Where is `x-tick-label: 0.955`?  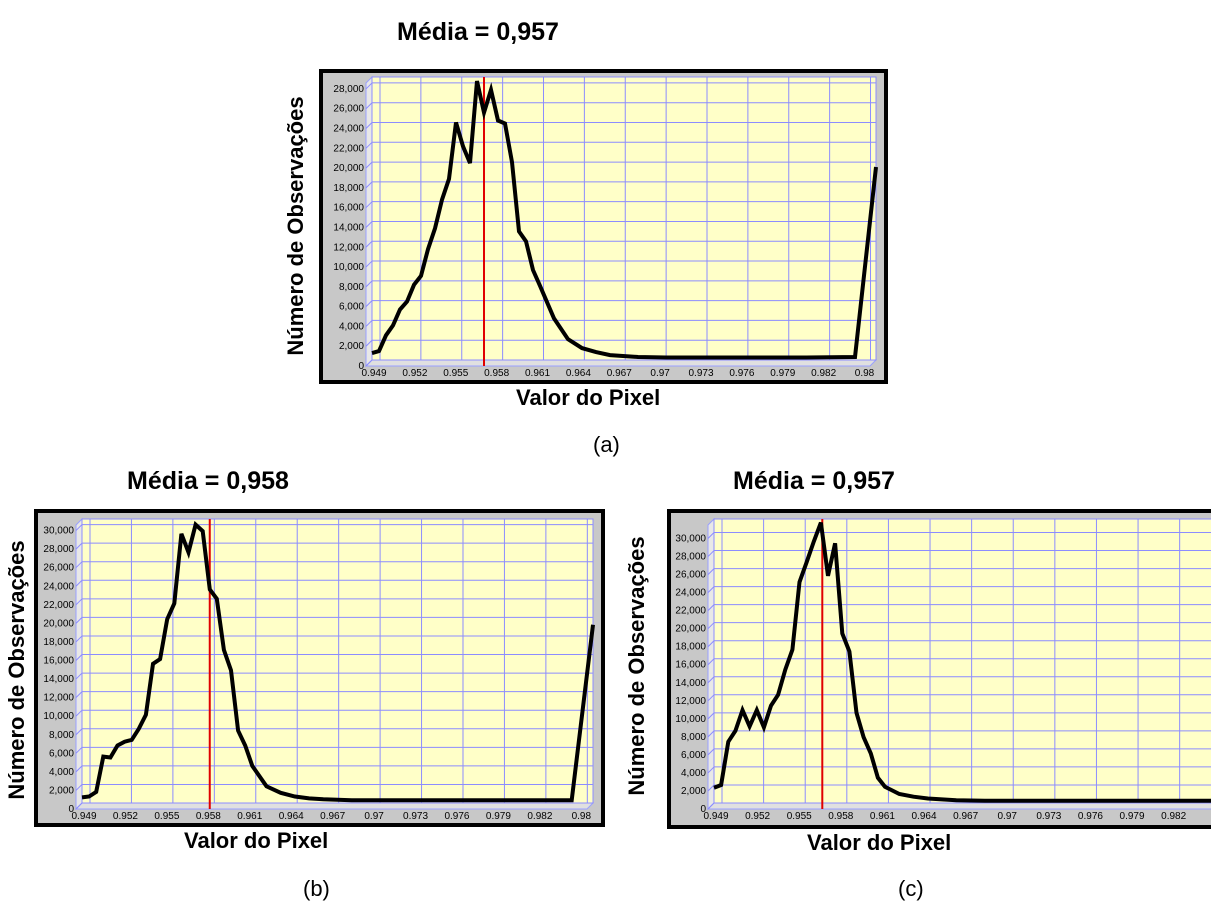 x-tick-label: 0.955 is located at coordinates (455, 373).